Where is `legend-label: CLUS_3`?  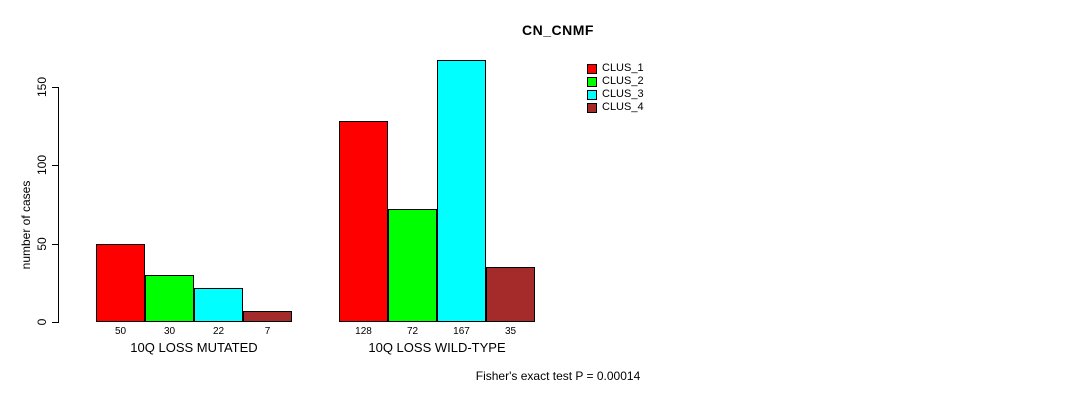 legend-label: CLUS_3 is located at coordinates (623, 94).